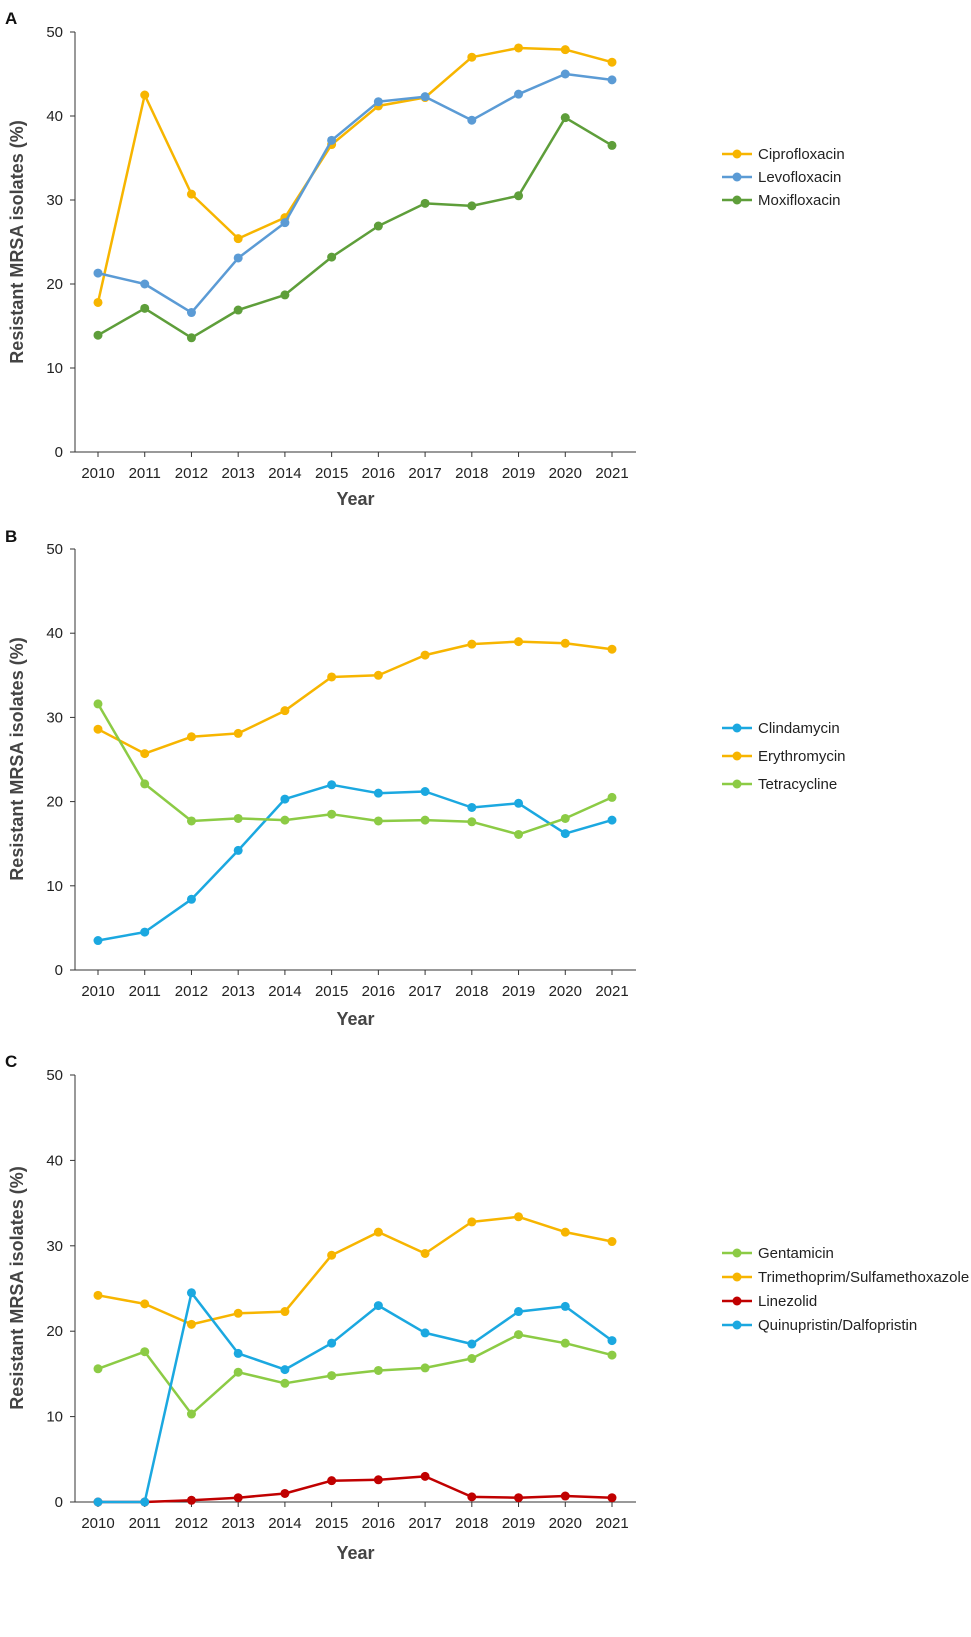 The width and height of the screenshot is (971, 1637). Describe the element at coordinates (355, 863) in the screenshot. I see `series-clindamycin` at that location.